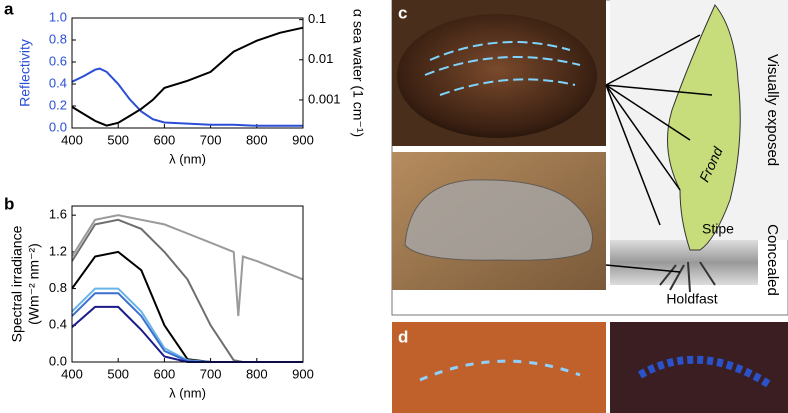  I want to click on blue-stripes, so click(502, 68).